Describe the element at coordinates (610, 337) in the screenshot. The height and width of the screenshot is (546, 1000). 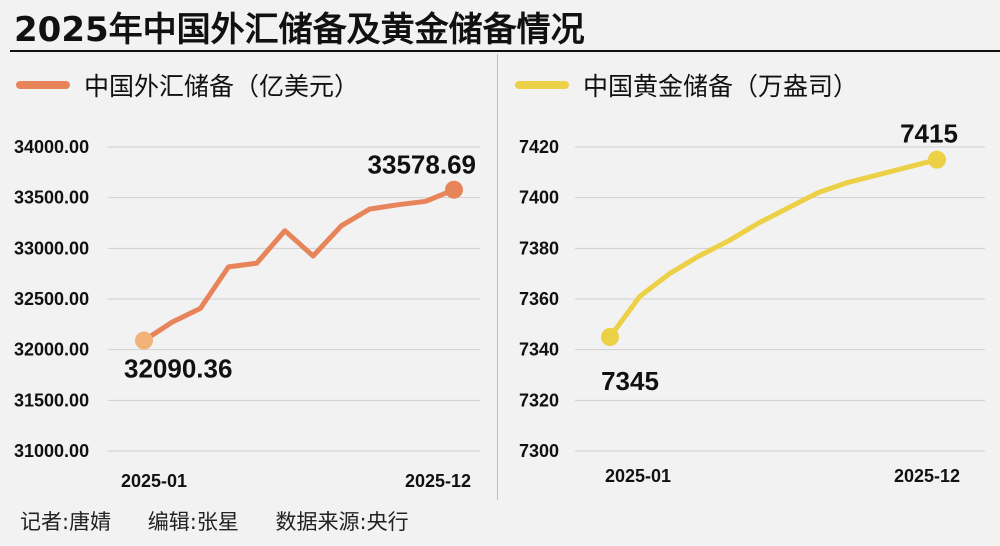
I see `gold-start-point` at that location.